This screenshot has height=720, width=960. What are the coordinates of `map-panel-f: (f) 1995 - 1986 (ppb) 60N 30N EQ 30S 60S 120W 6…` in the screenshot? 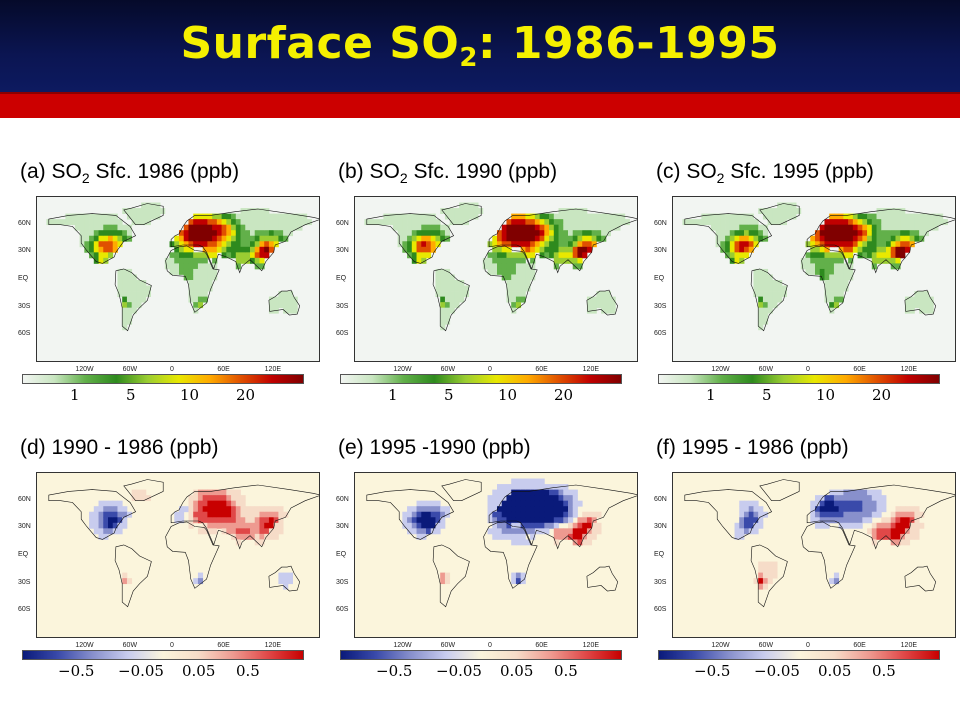 It's located at (803, 567).